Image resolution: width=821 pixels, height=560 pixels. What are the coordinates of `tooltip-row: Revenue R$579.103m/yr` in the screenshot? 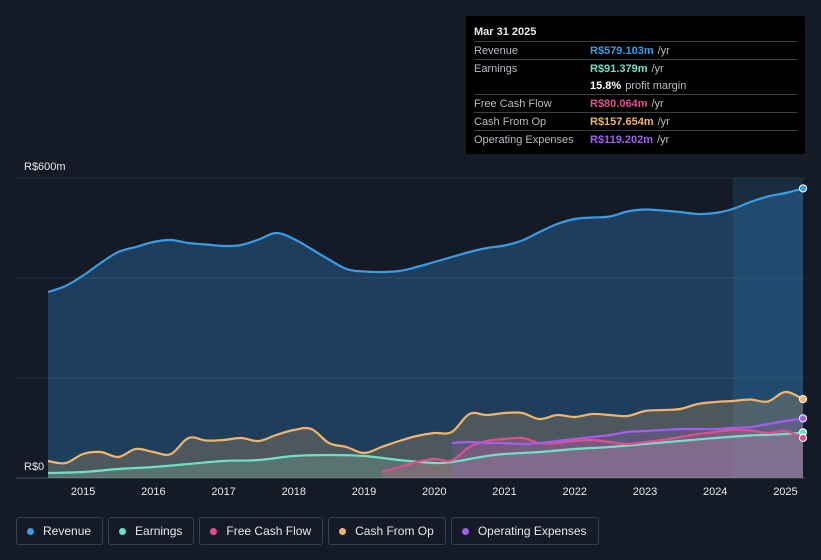 It's located at (635, 50).